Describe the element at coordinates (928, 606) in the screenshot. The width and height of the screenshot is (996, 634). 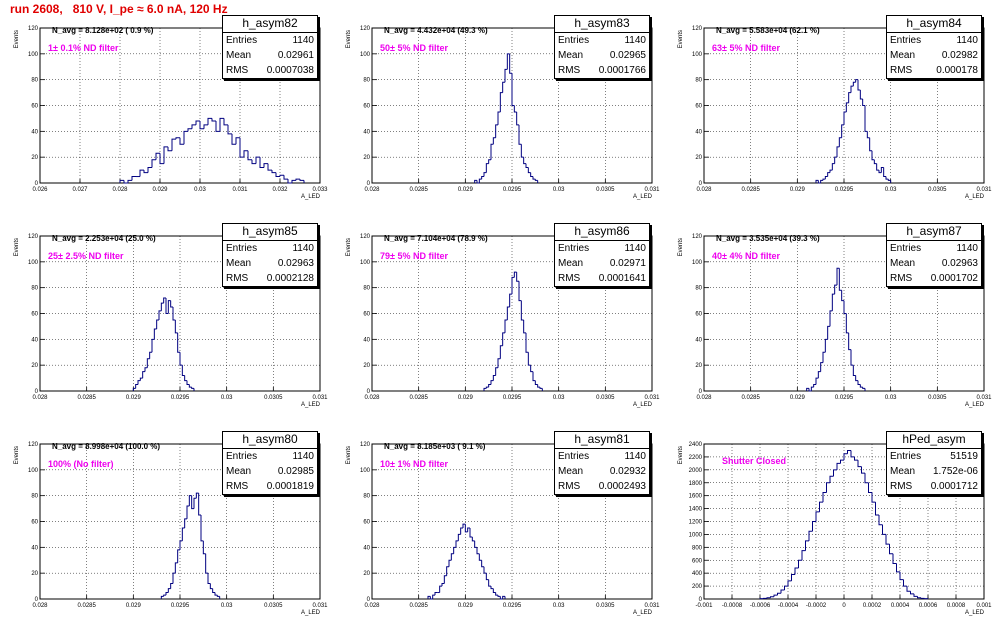
I see `x-tick-label: 0.0006` at that location.